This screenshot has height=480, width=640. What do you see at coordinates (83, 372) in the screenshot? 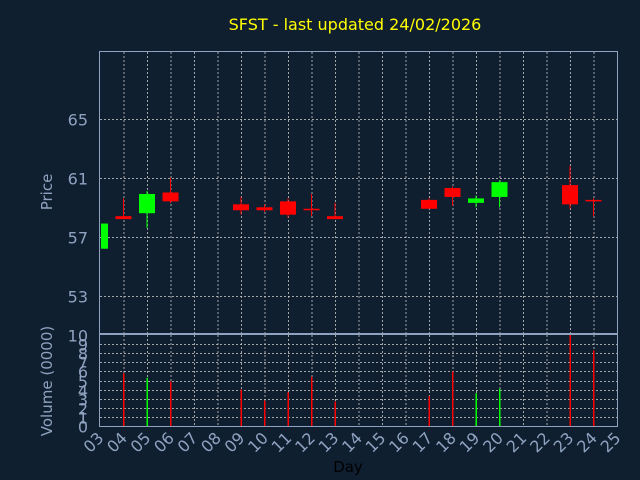
I see `volume-y-tick-label: 6` at bounding box center [83, 372].